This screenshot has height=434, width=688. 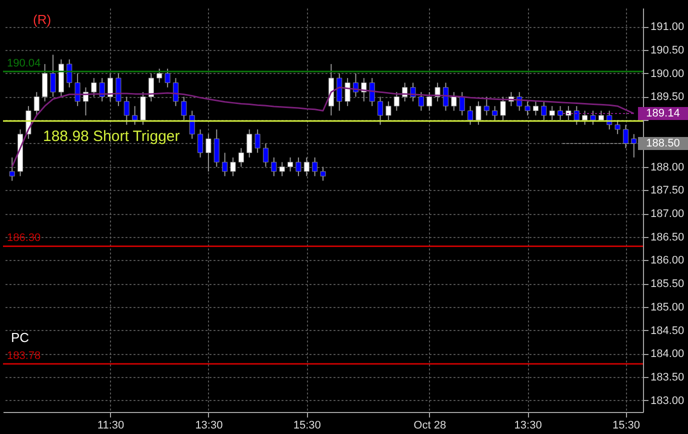 What do you see at coordinates (667, 214) in the screenshot?
I see `y-tick-label: 187.00` at bounding box center [667, 214].